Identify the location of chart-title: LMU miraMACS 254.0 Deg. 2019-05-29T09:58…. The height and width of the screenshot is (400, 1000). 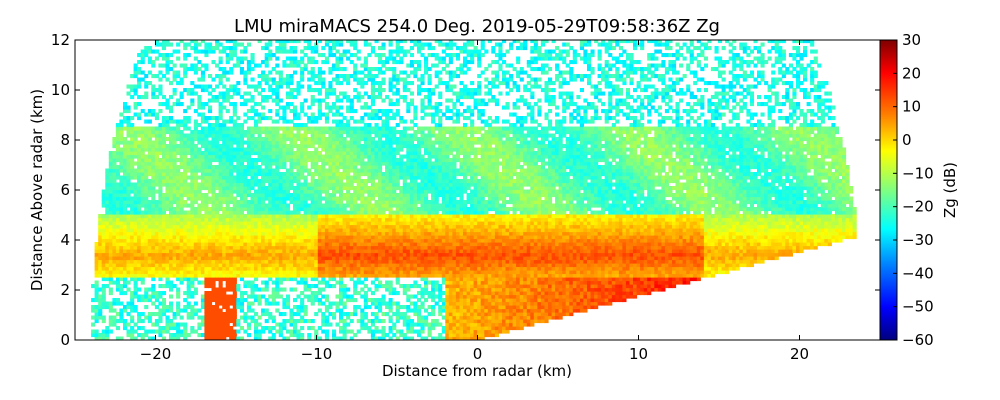
(477, 26).